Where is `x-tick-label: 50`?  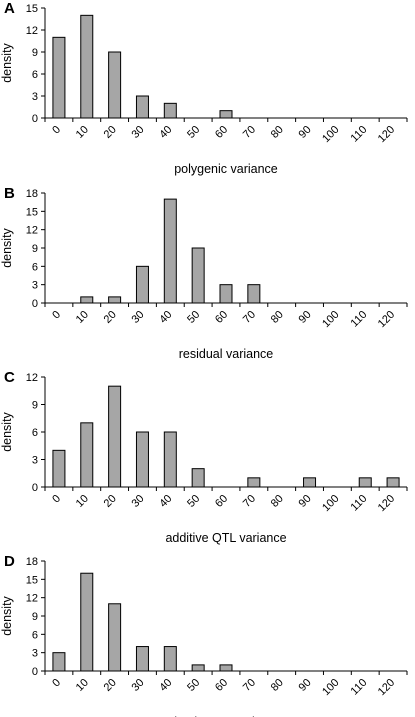
x-tick-label: 50 is located at coordinates (193, 317).